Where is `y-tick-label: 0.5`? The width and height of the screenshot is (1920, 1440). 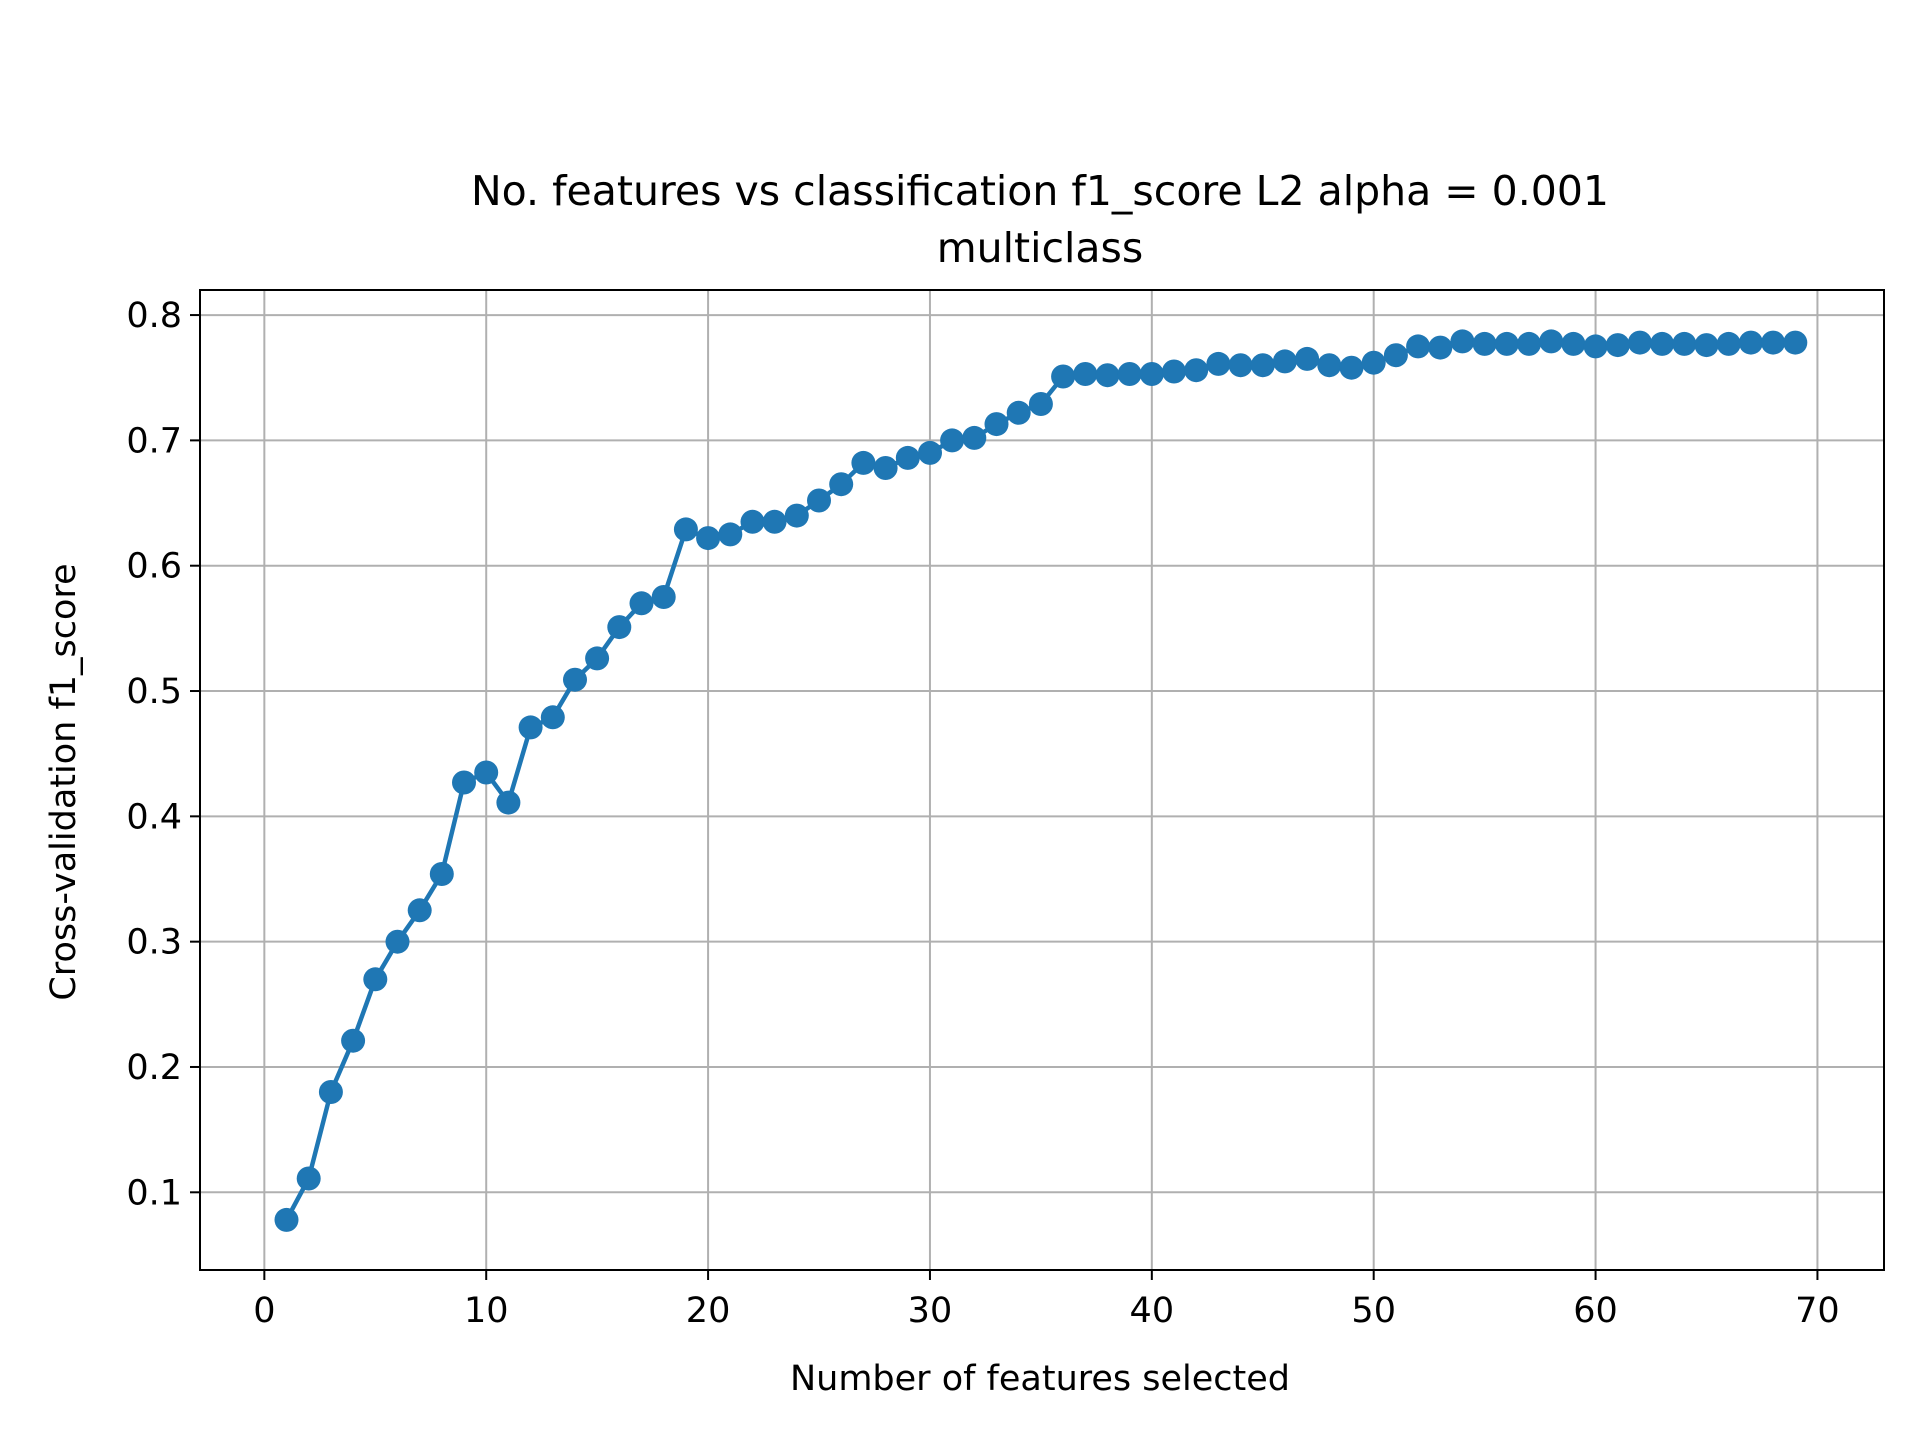 y-tick-label: 0.5 is located at coordinates (154, 692).